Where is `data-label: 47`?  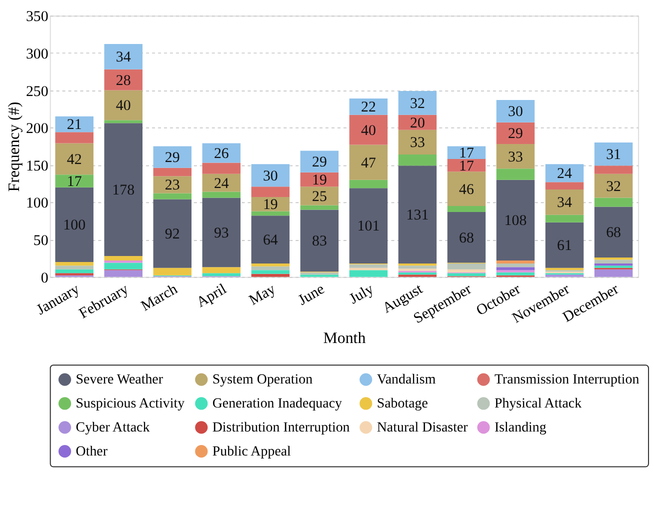 data-label: 47 is located at coordinates (368, 163).